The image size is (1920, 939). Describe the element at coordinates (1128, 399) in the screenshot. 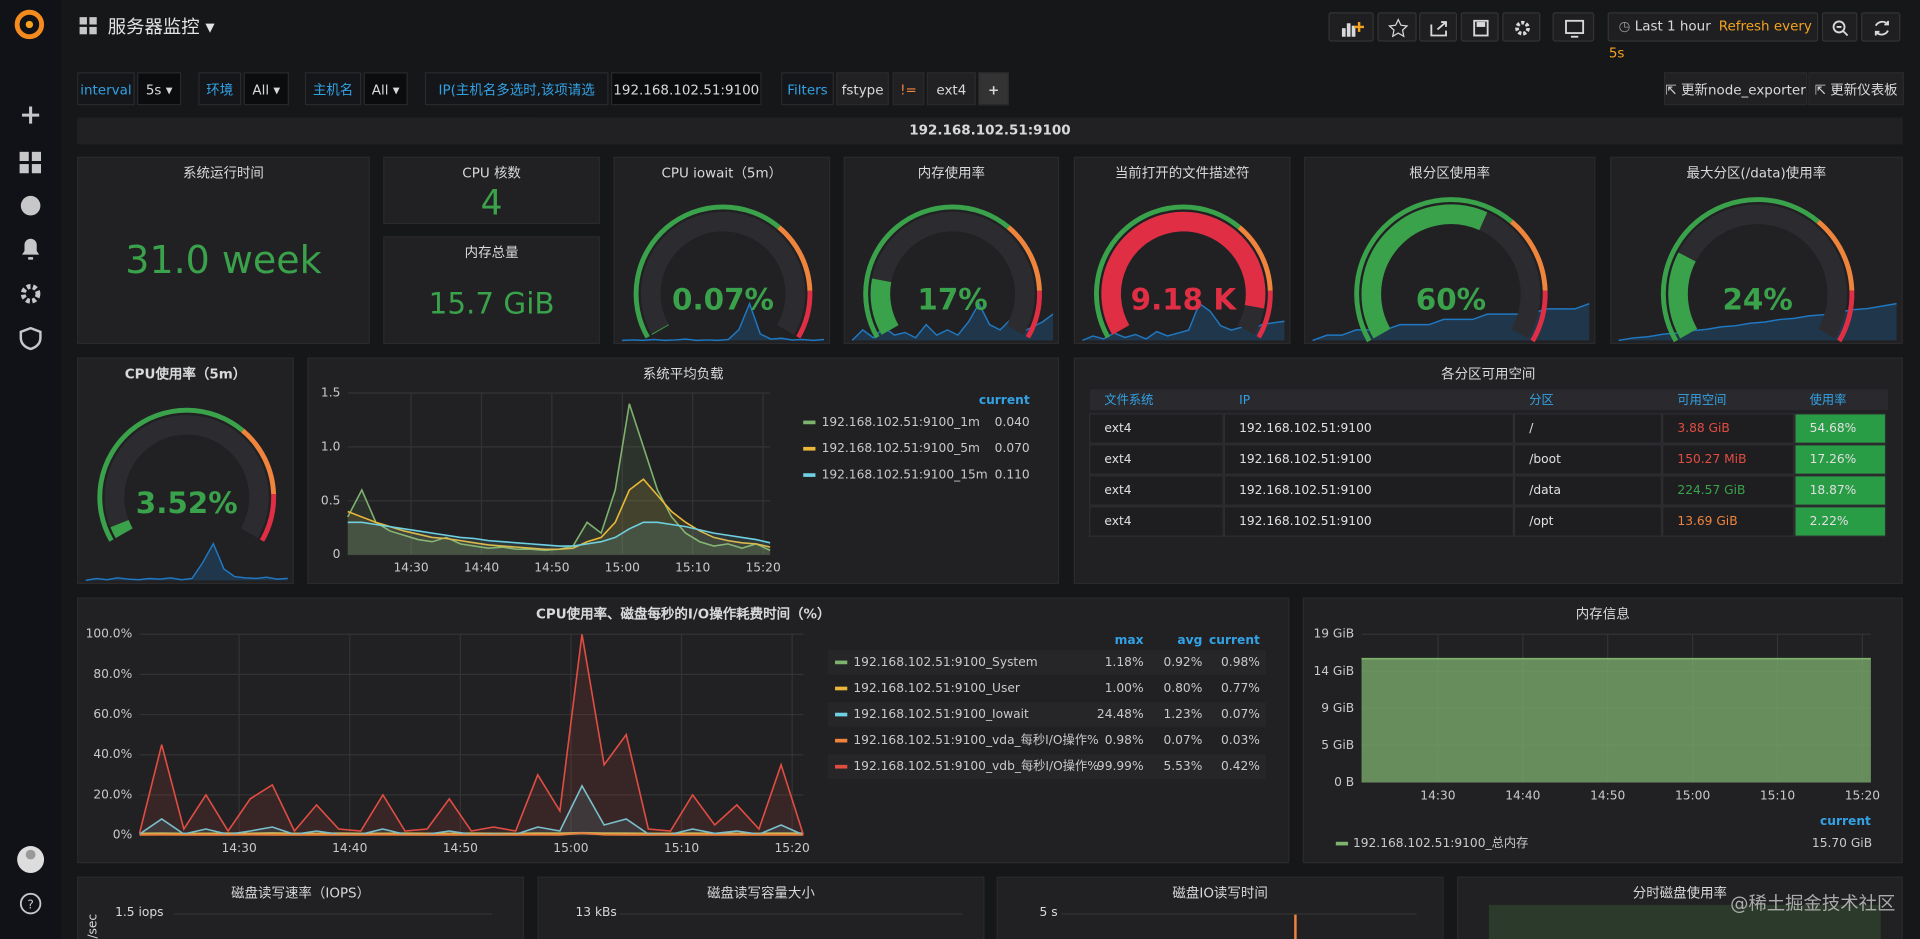

I see `column-header: 文件系统` at that location.